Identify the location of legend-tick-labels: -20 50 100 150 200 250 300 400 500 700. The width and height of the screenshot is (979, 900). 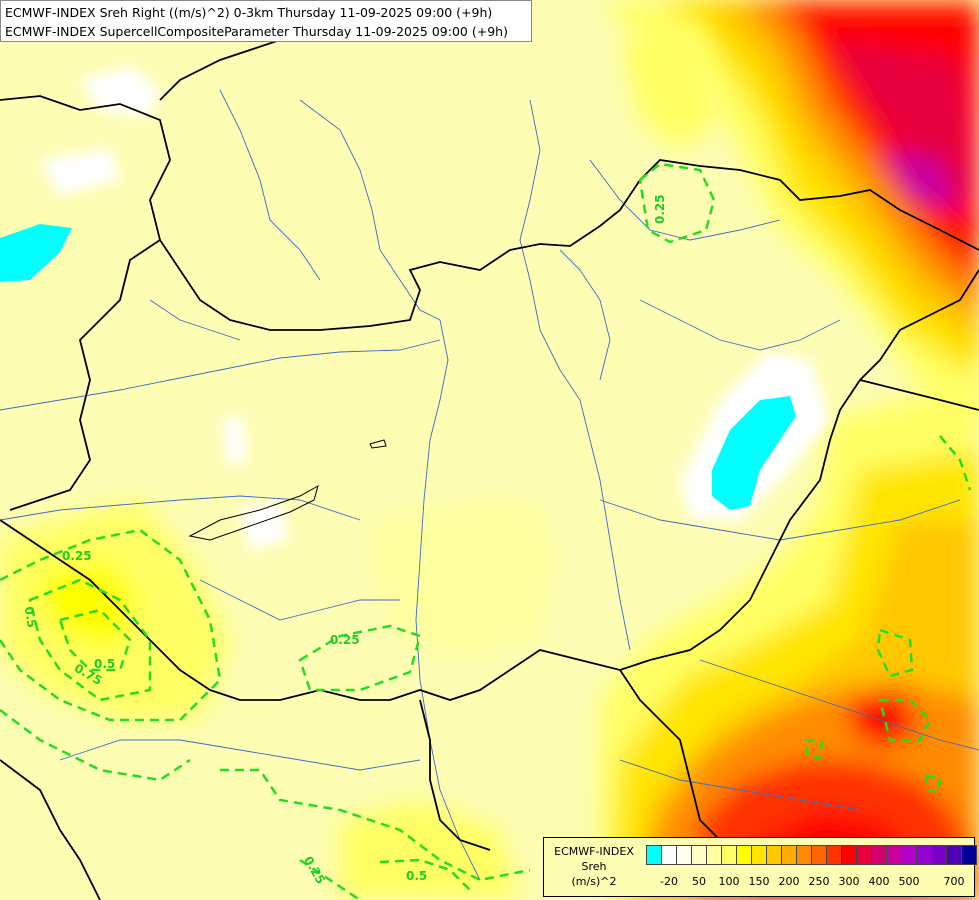
(811, 883).